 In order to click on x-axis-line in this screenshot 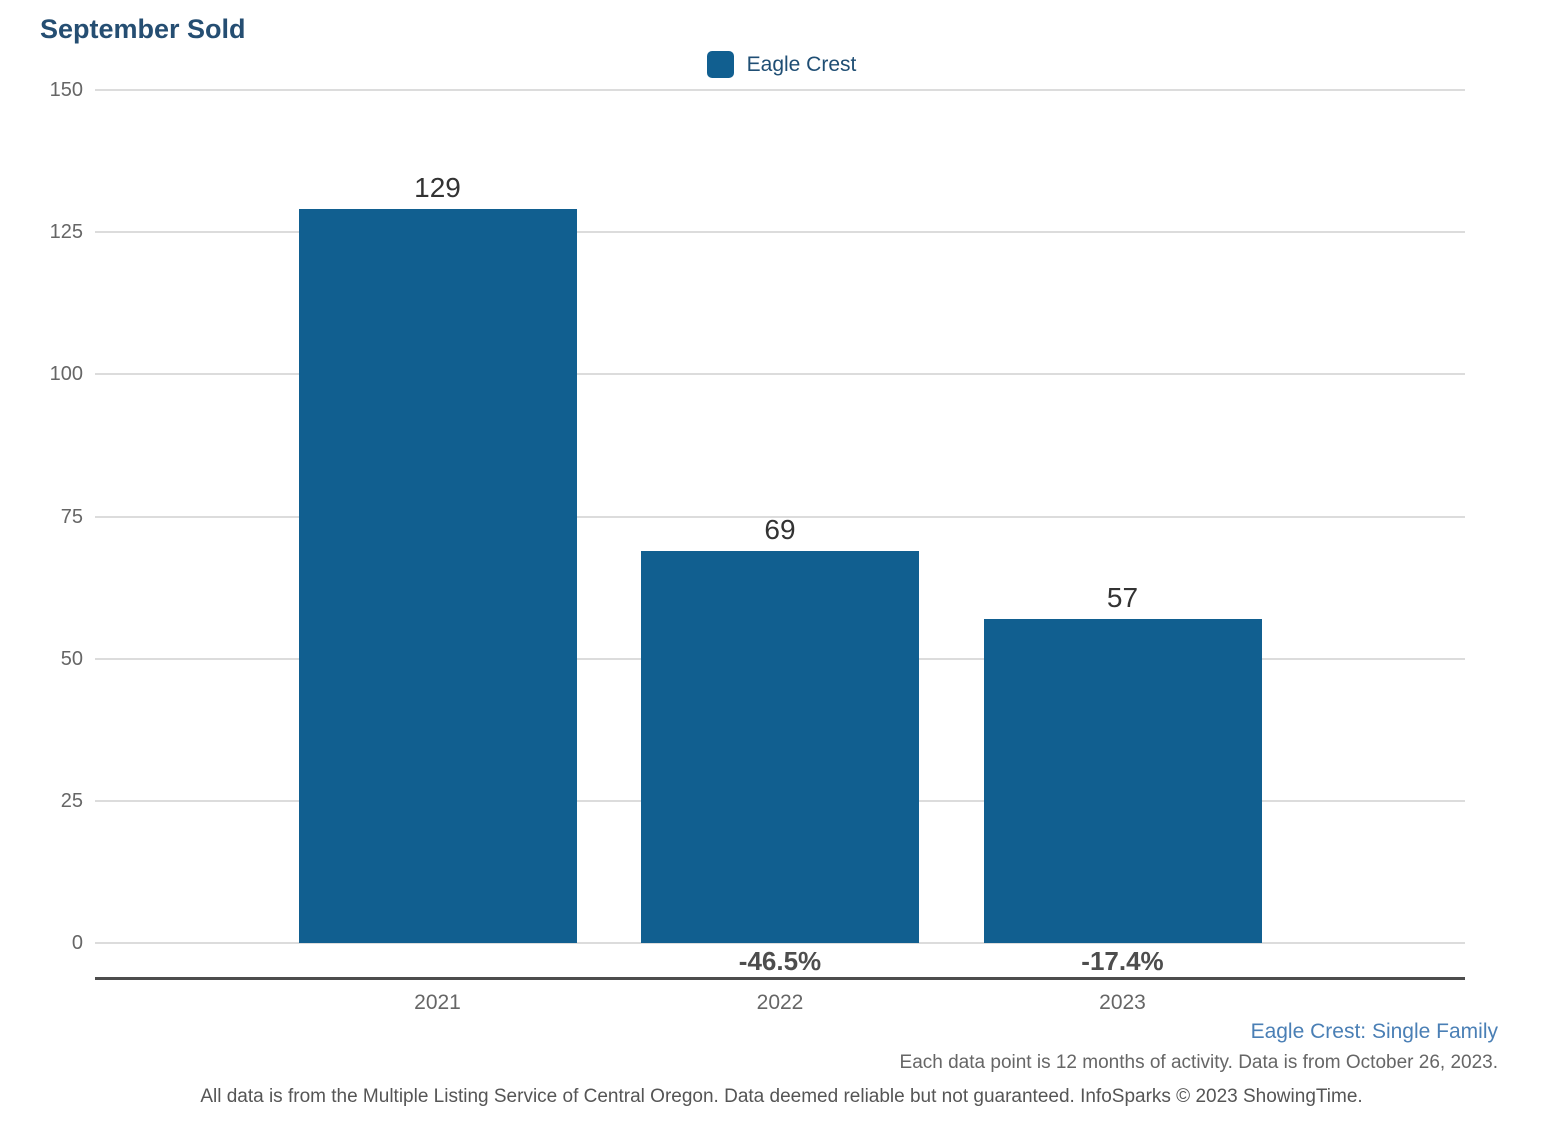, I will do `click(780, 978)`.